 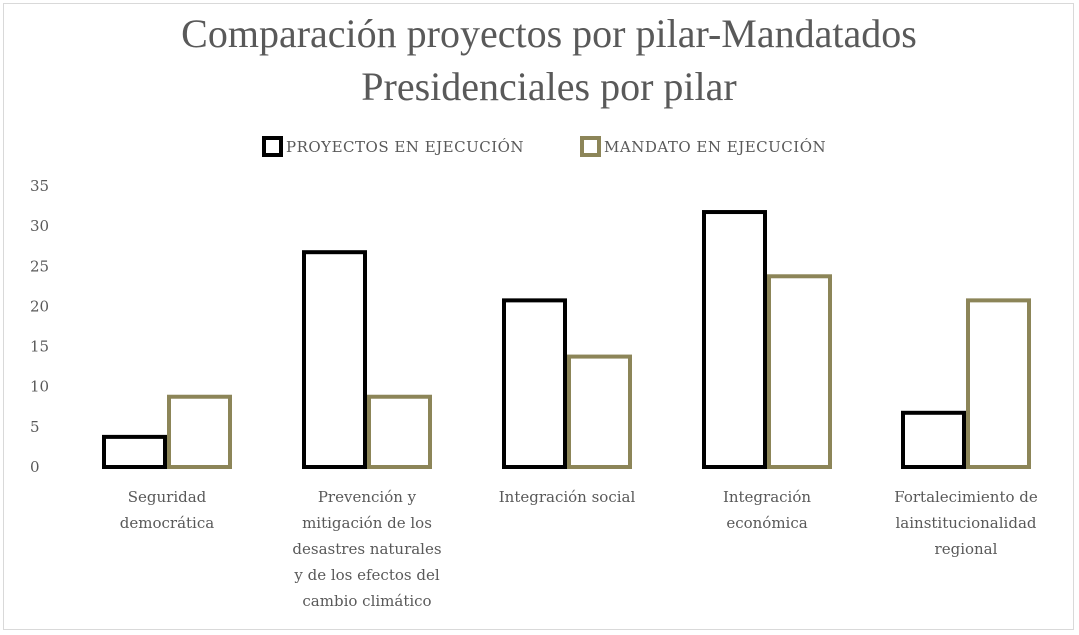 I want to click on x-category-label-line: democrática, so click(x=167, y=523).